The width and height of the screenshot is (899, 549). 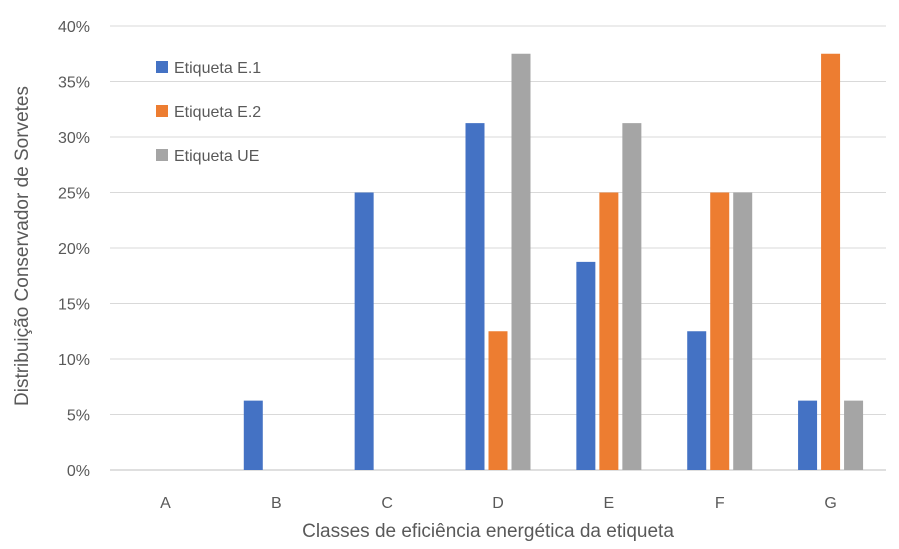 I want to click on y-axis-ticks: 0% 5% 10% 15% 20% 25% 30% 35% 40%, so click(x=74, y=249).